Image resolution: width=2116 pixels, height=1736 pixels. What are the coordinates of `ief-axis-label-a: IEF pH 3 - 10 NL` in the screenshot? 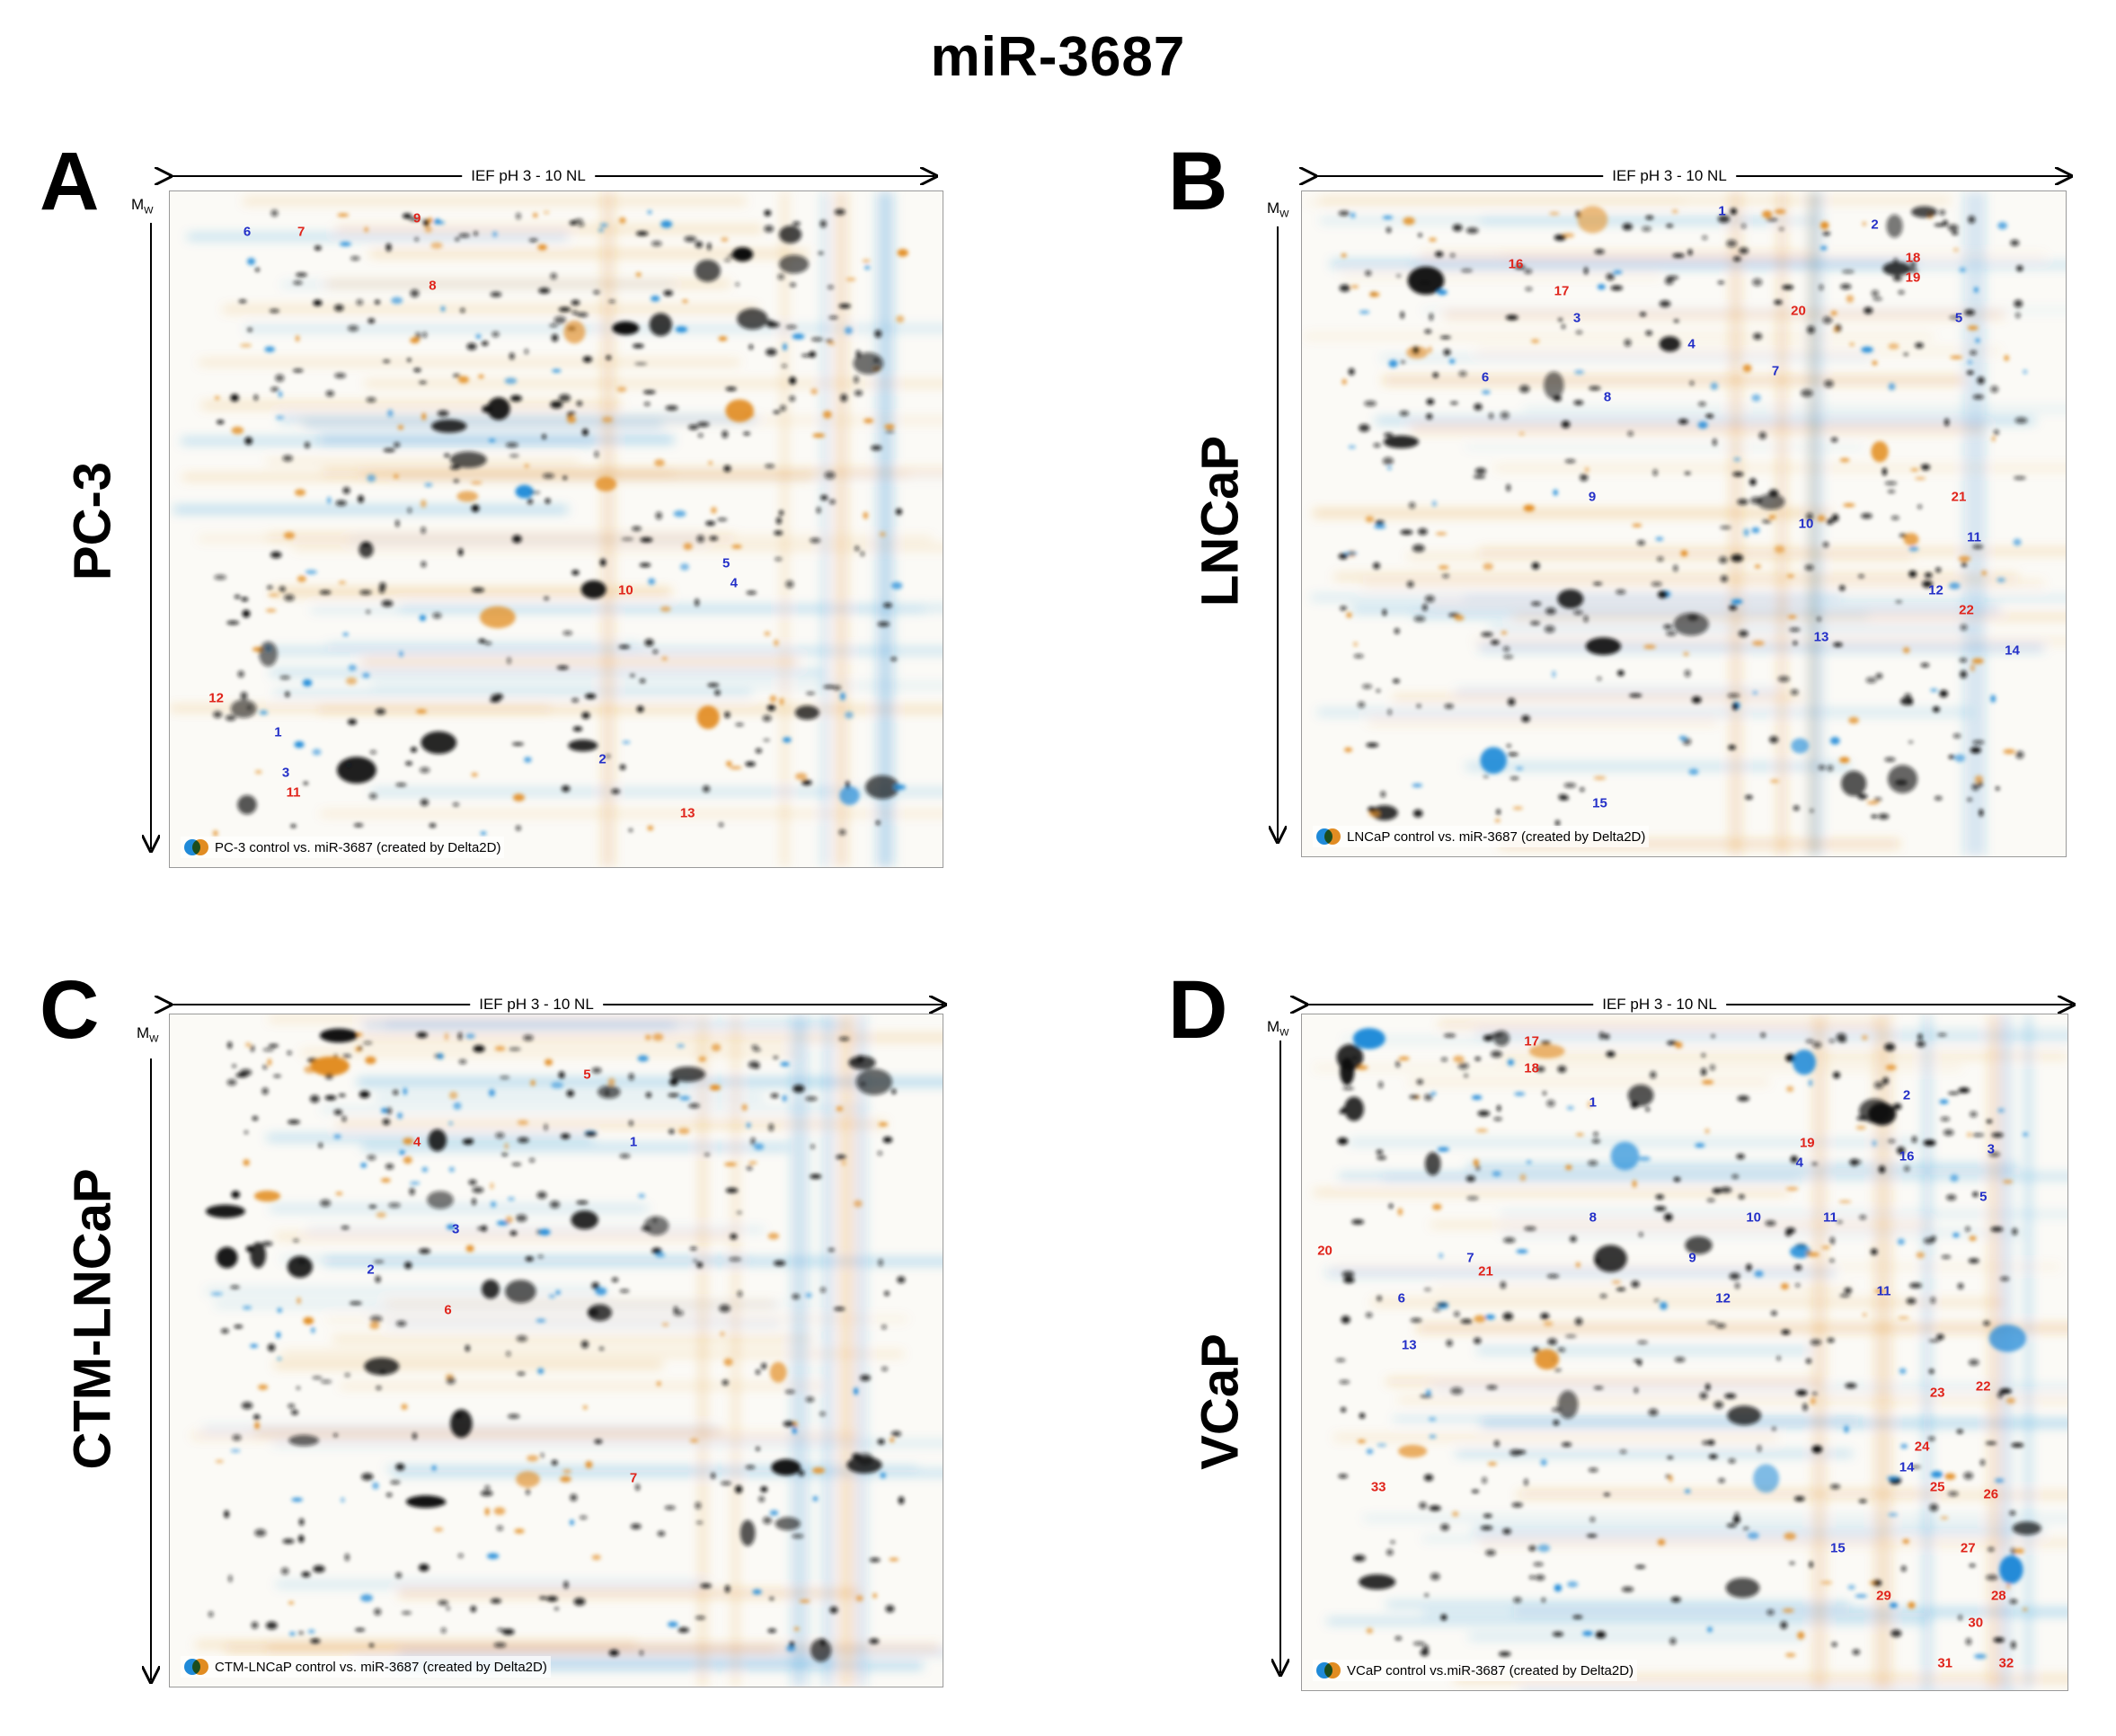 It's located at (528, 176).